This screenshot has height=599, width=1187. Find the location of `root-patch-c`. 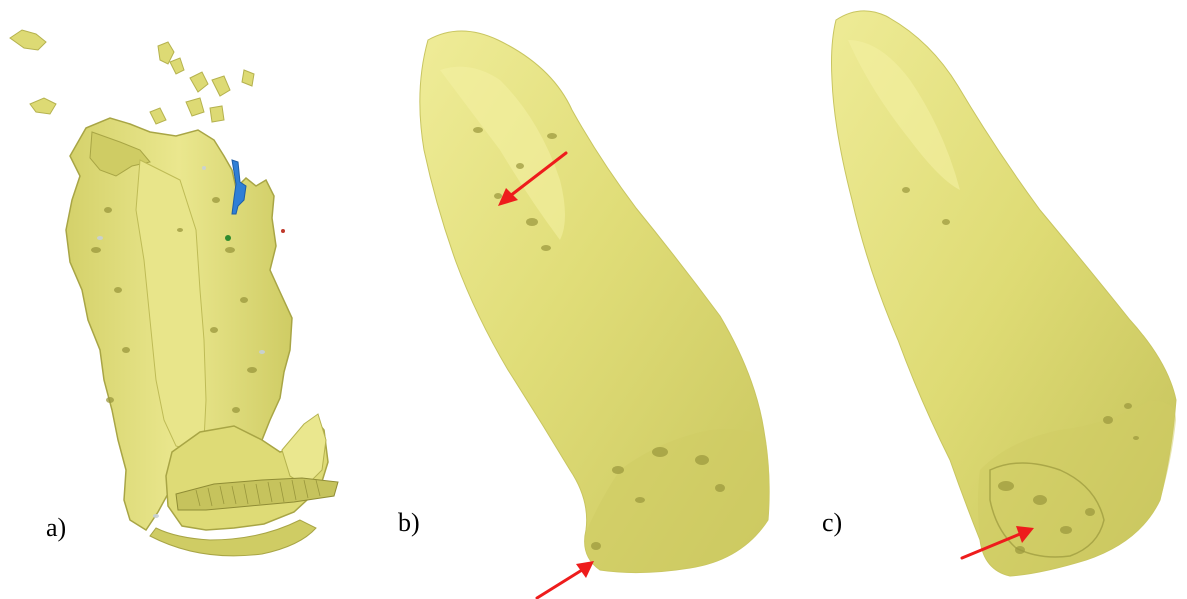

root-patch-c is located at coordinates (1047, 510).